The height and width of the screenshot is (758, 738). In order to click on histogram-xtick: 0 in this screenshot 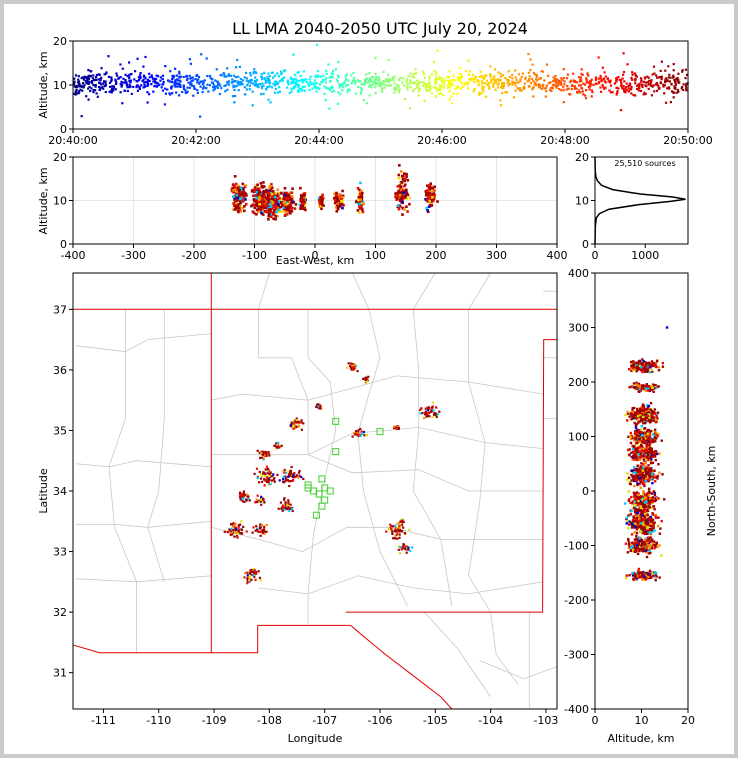, I will do `click(595, 255)`.